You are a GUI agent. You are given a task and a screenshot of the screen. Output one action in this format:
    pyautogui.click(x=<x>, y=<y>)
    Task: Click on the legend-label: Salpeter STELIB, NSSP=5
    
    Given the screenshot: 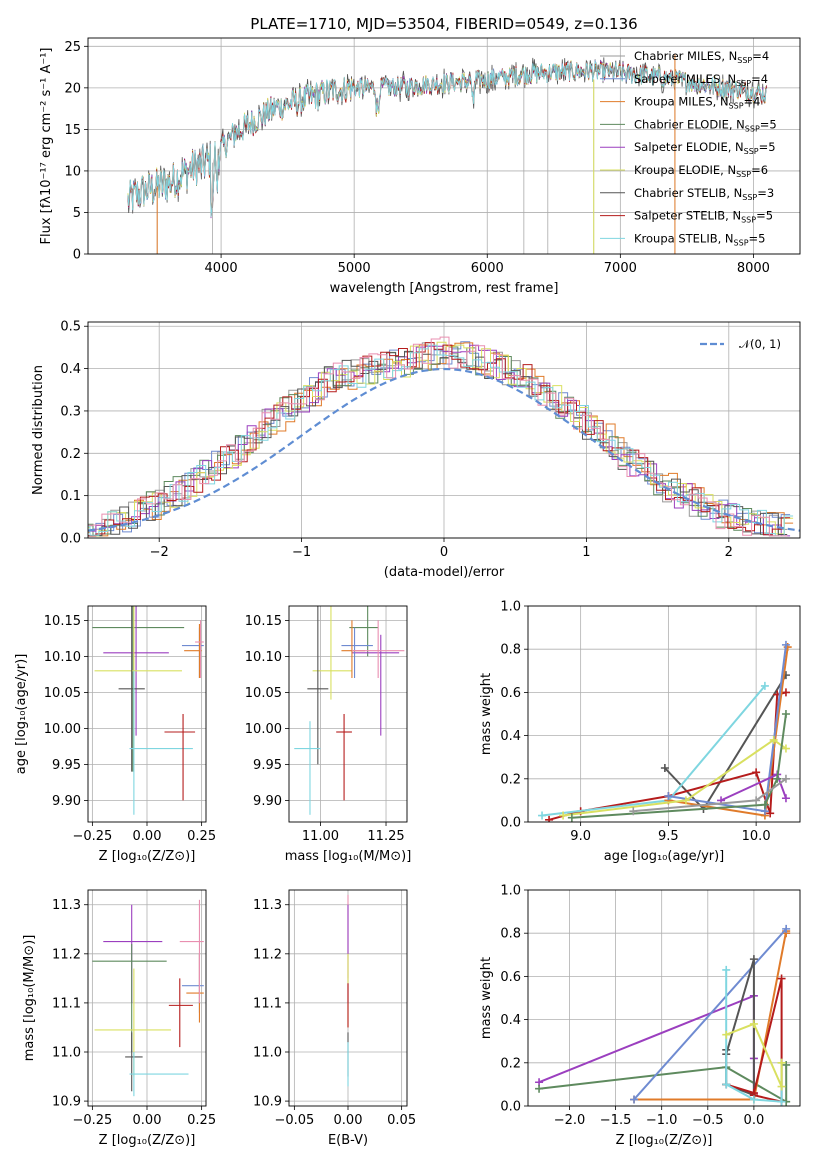 What is the action you would take?
    pyautogui.click(x=703, y=217)
    